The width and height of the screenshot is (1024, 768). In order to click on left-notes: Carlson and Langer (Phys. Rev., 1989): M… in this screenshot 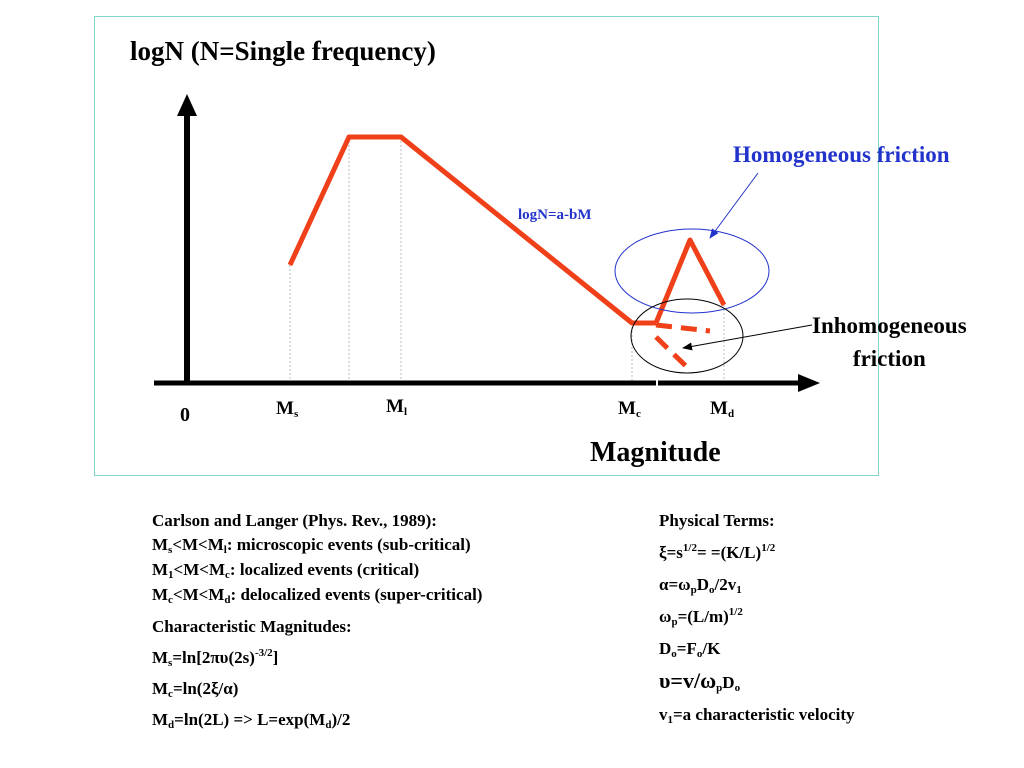, I will do `click(317, 620)`.